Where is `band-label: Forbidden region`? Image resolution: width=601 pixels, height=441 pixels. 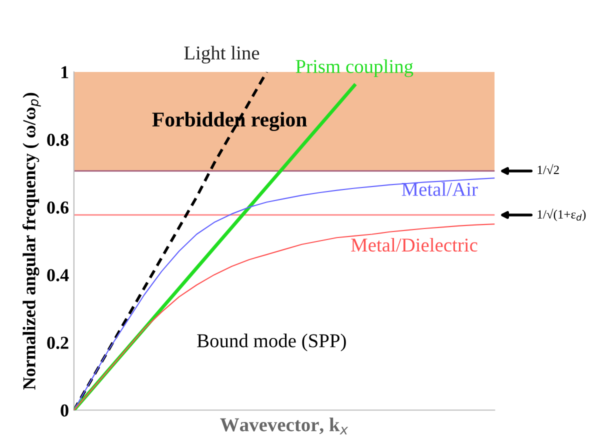
band-label: Forbidden region is located at coordinates (229, 121).